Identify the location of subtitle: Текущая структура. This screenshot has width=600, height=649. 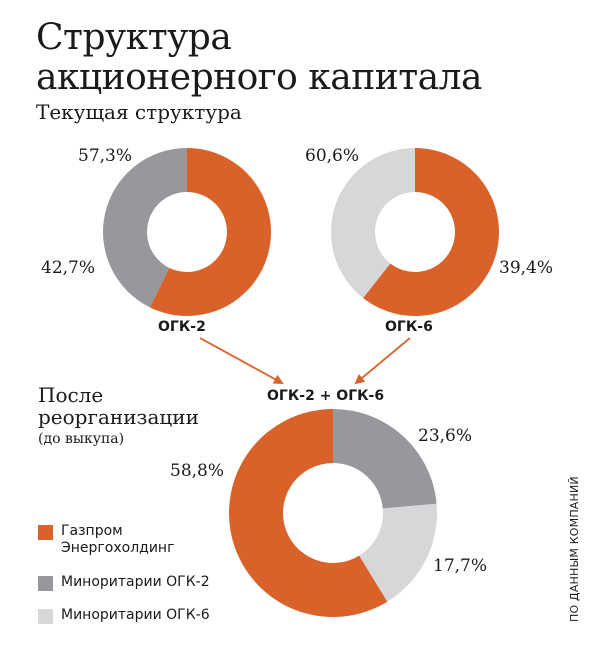
(139, 112).